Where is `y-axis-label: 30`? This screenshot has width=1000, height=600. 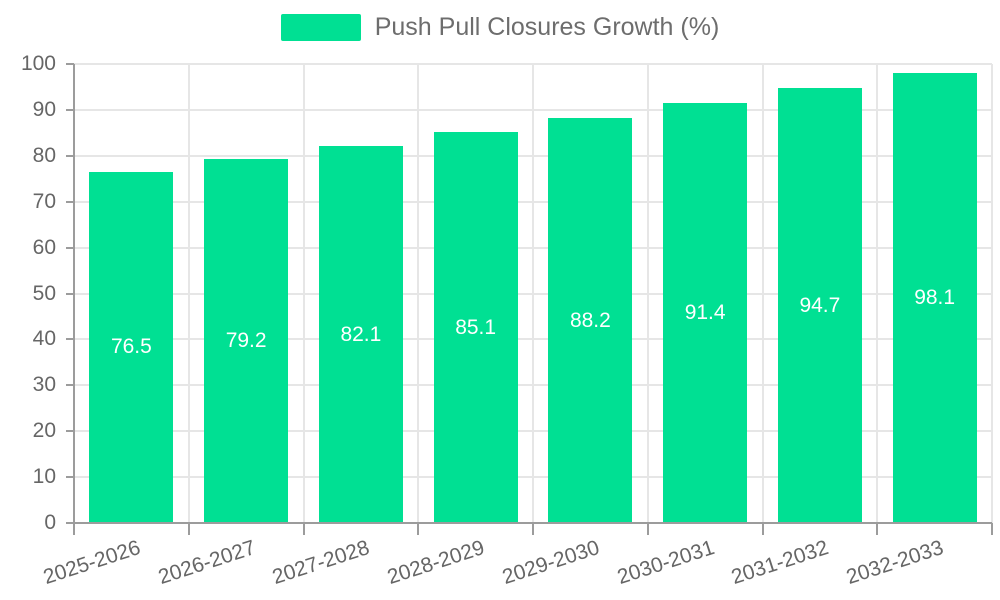 y-axis-label: 30 is located at coordinates (44, 385).